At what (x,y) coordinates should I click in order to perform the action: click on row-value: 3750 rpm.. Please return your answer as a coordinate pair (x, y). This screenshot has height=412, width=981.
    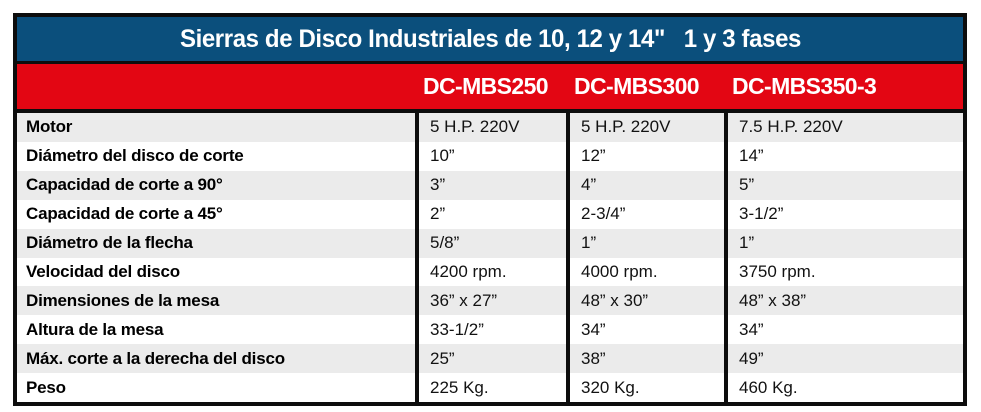
    Looking at the image, I should click on (843, 272).